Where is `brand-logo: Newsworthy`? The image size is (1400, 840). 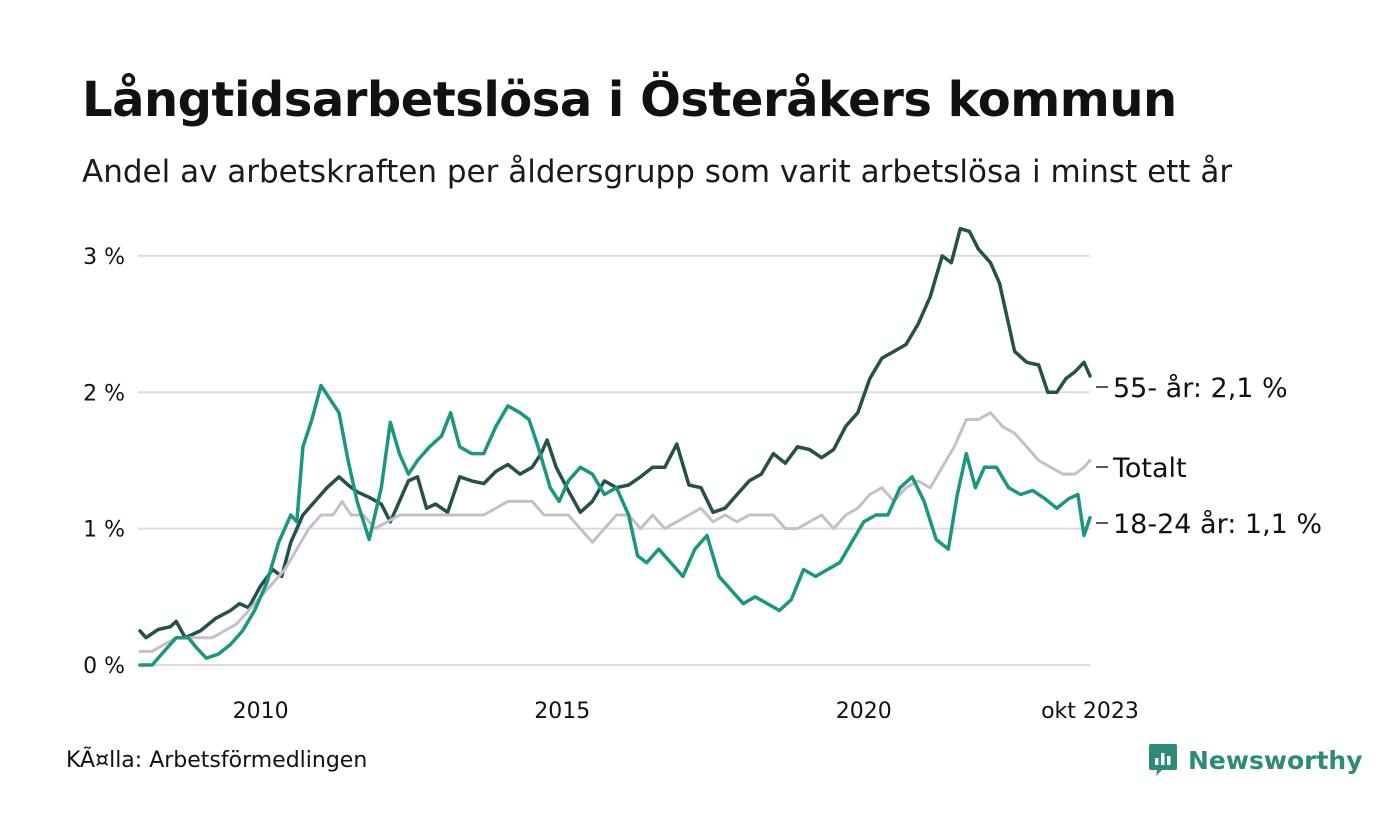
brand-logo: Newsworthy is located at coordinates (1255, 760).